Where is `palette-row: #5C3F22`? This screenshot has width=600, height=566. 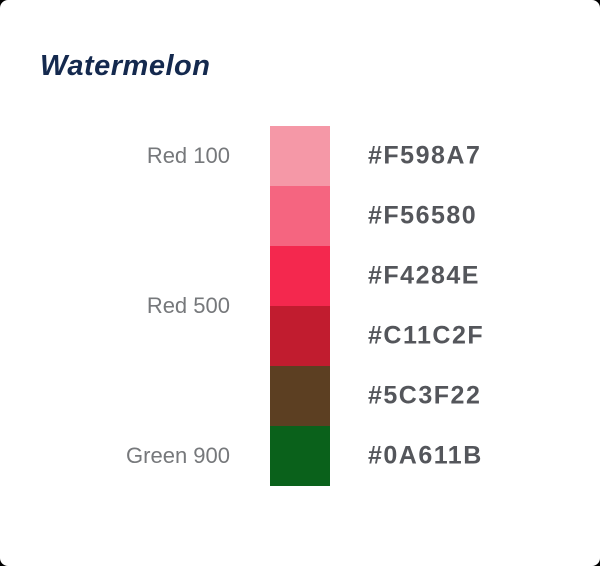 palette-row: #5C3F22 is located at coordinates (300, 396).